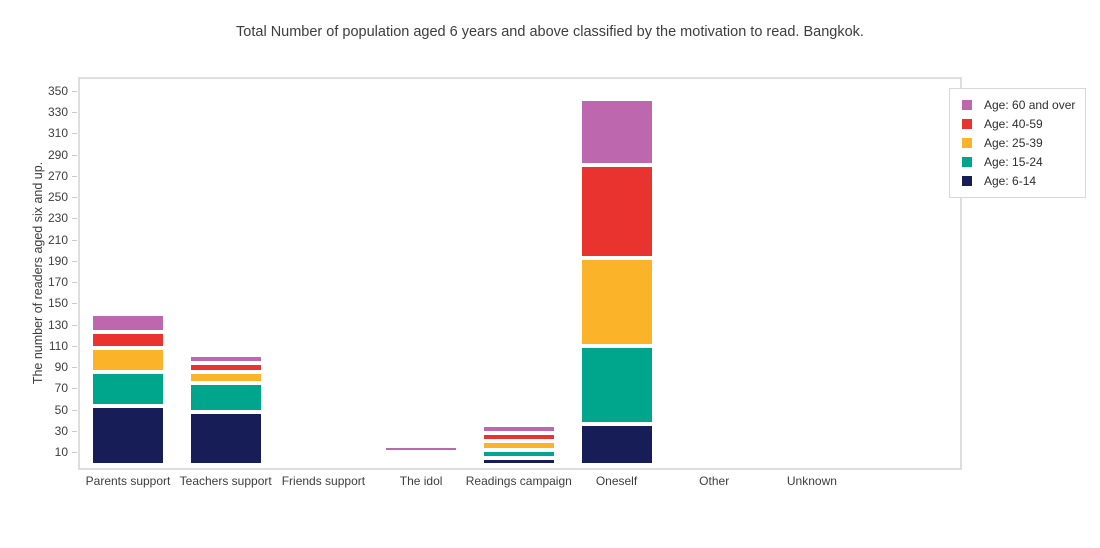 The image size is (1100, 548). What do you see at coordinates (1013, 142) in the screenshot?
I see `legend-item-label: Age: 25-39` at bounding box center [1013, 142].